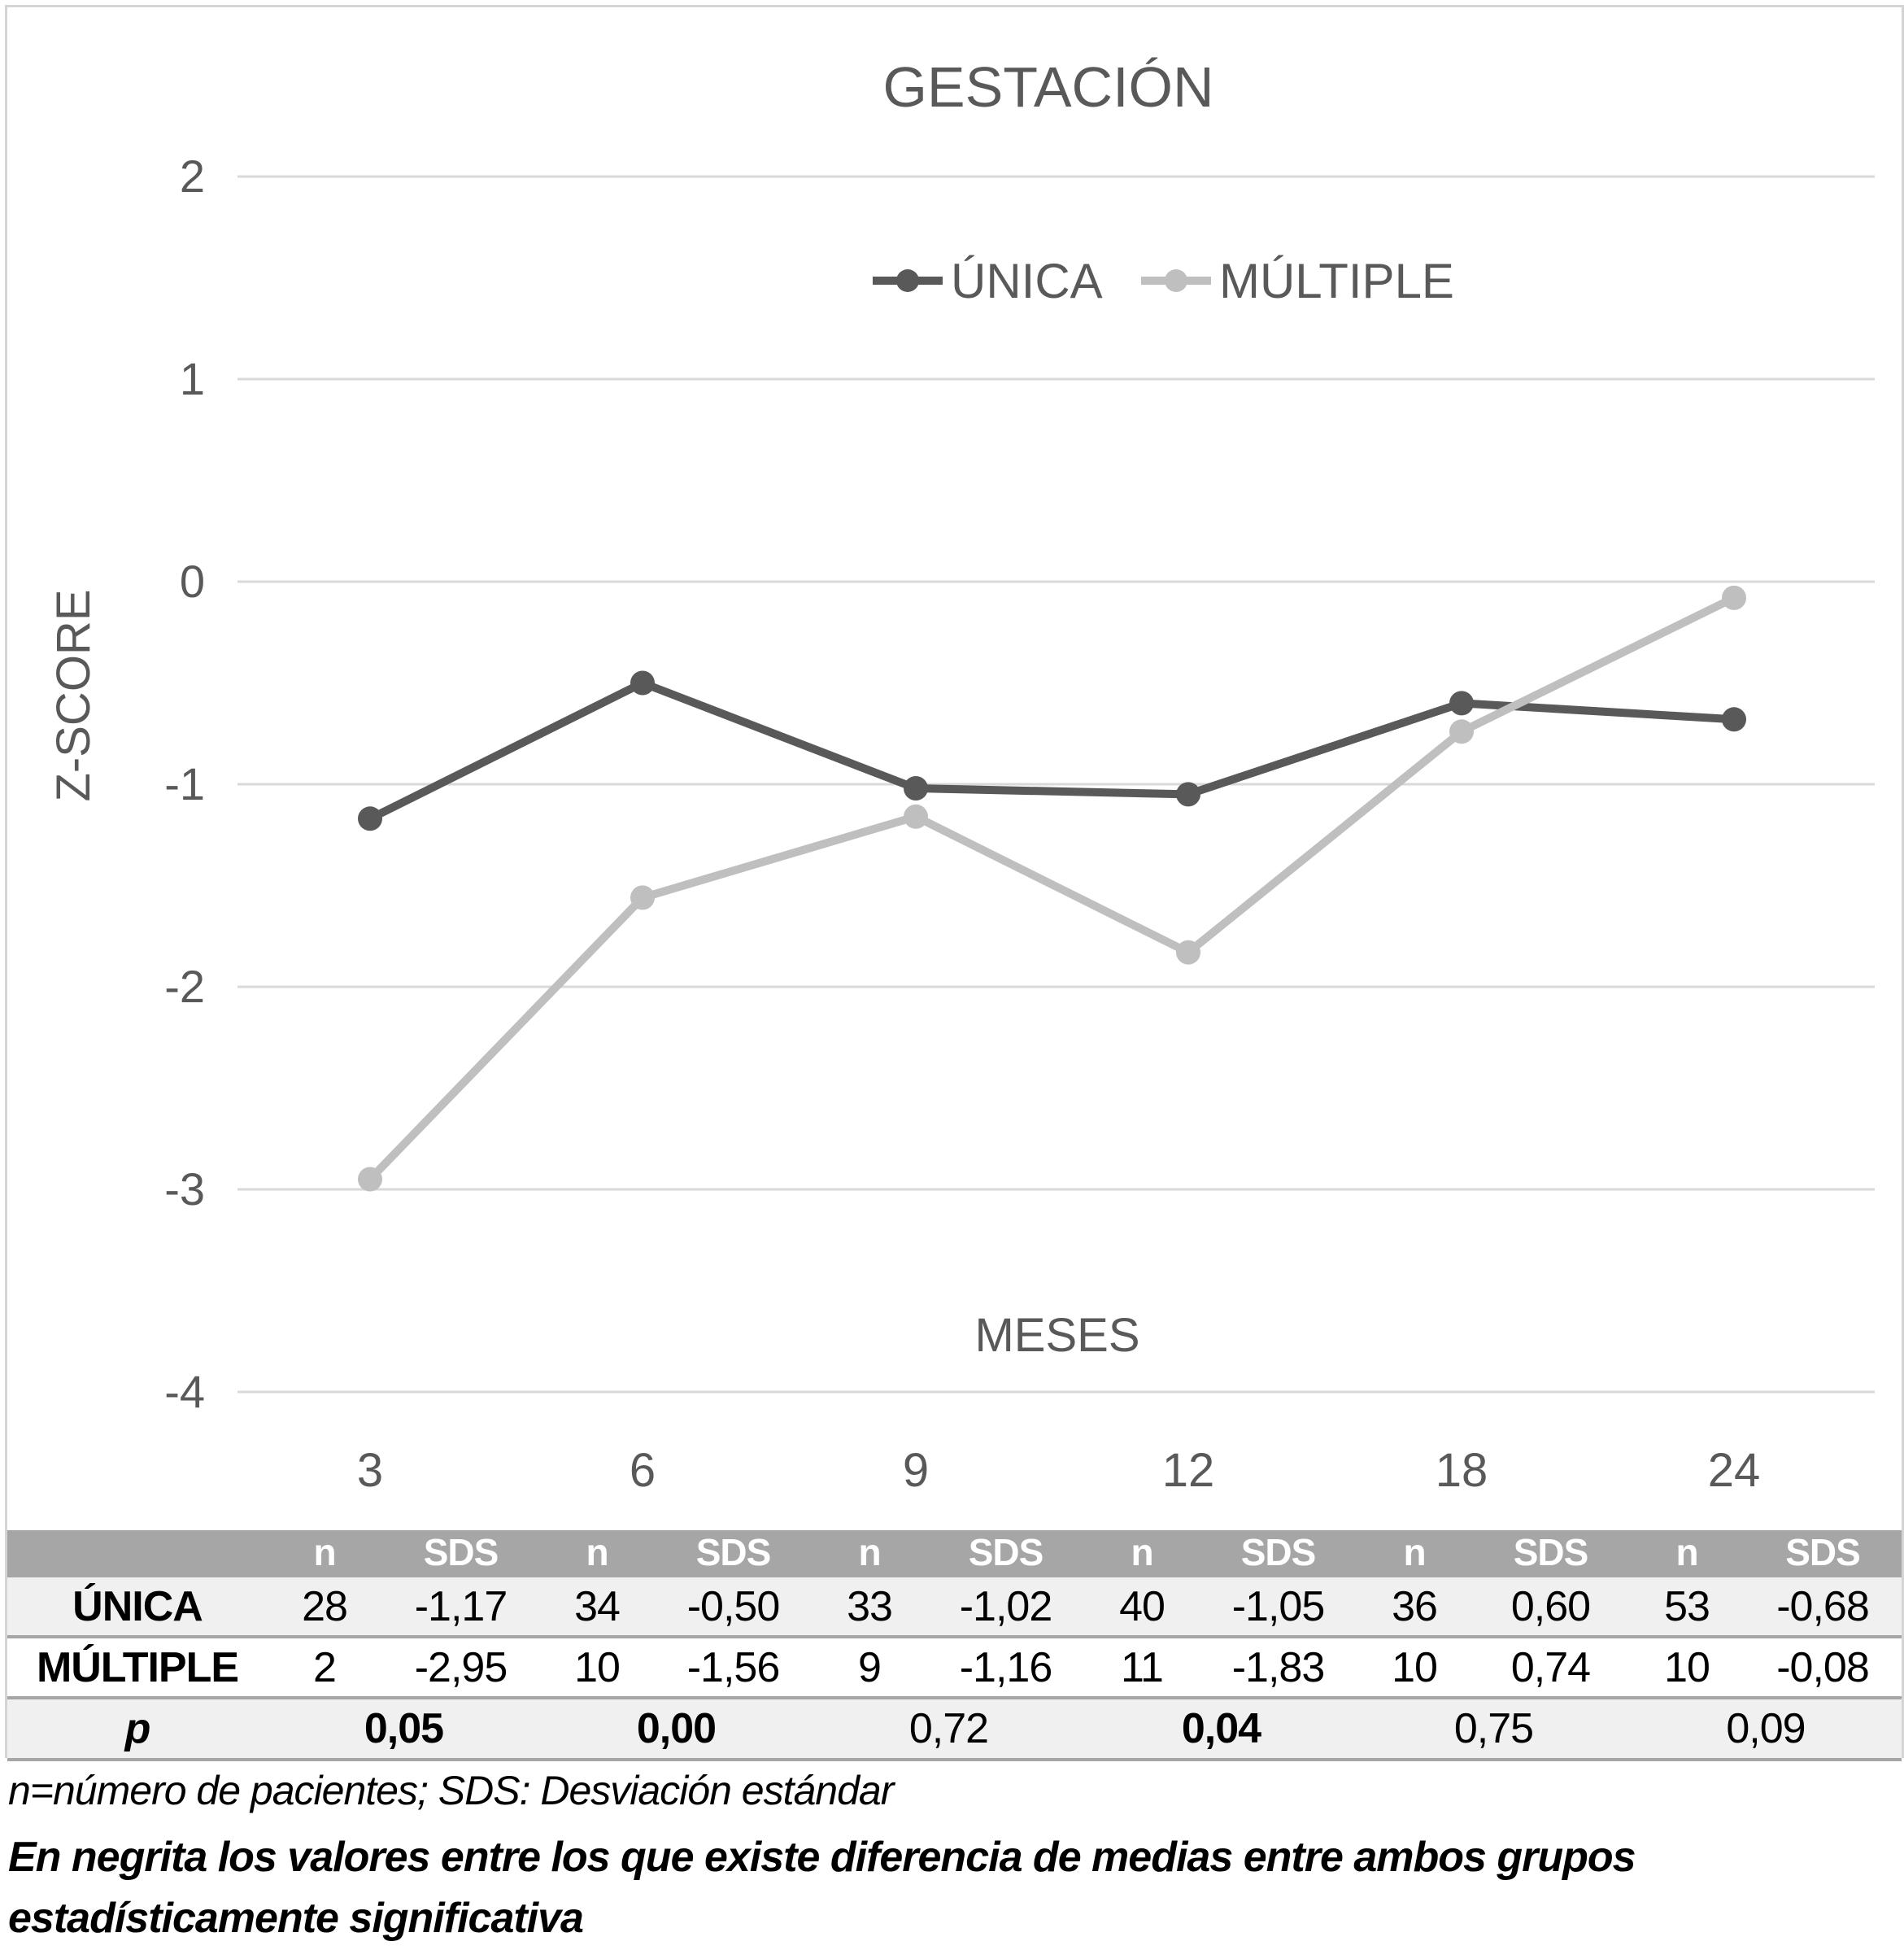 The width and height of the screenshot is (1904, 1950). What do you see at coordinates (1493, 1728) in the screenshot?
I see `p-value-cell: 0,75` at bounding box center [1493, 1728].